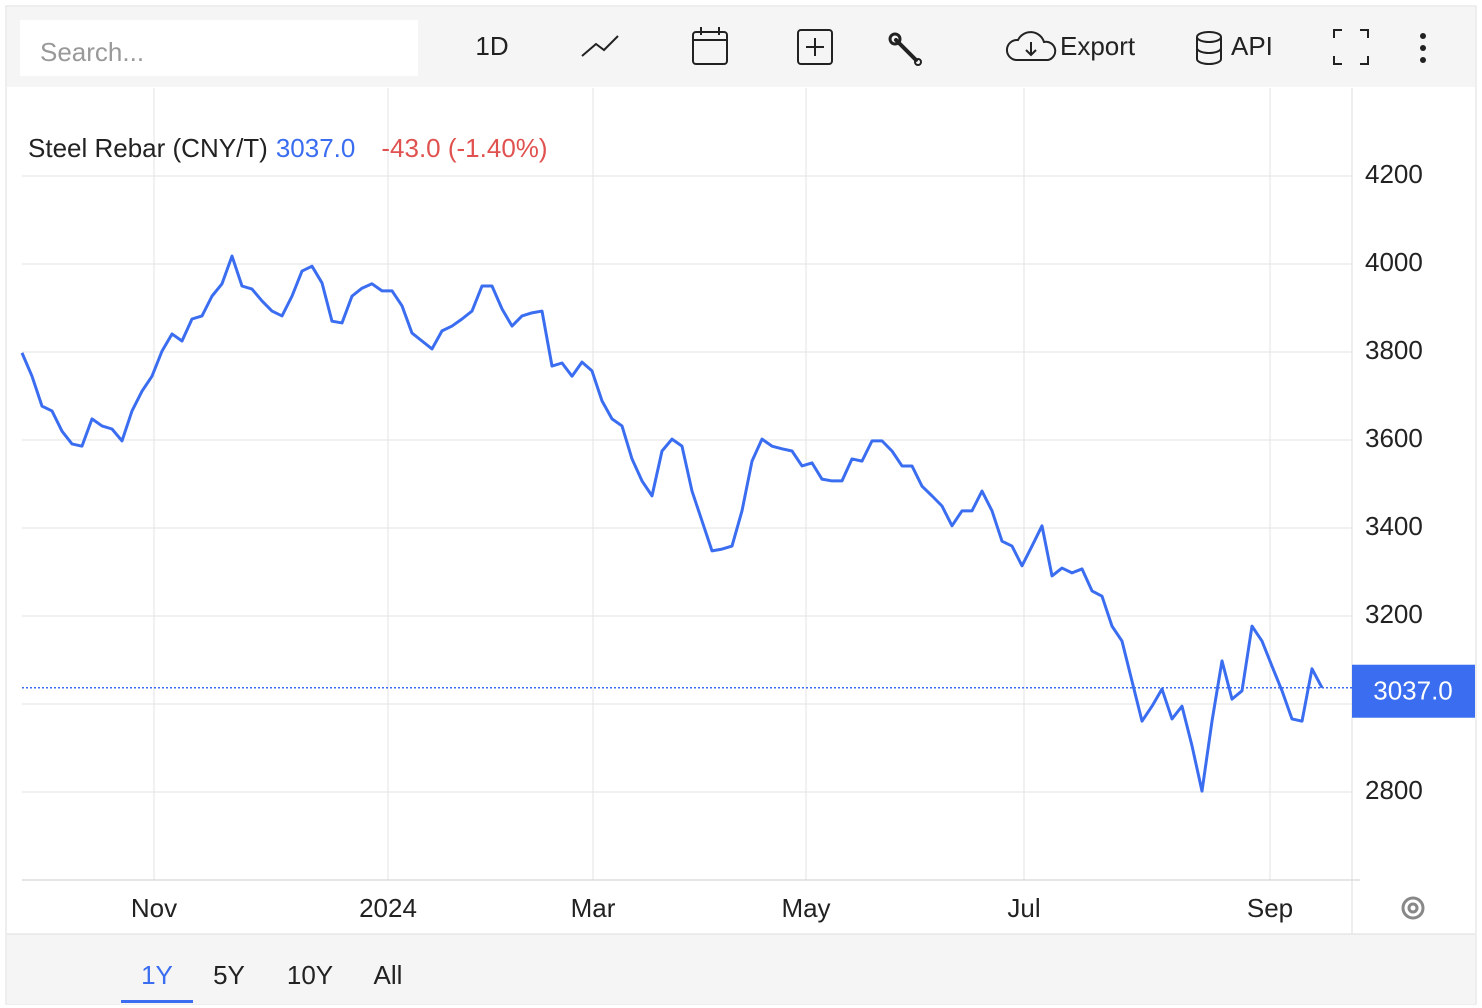 Image resolution: width=1482 pixels, height=1008 pixels. Describe the element at coordinates (1031, 46) in the screenshot. I see `export-icon` at that location.